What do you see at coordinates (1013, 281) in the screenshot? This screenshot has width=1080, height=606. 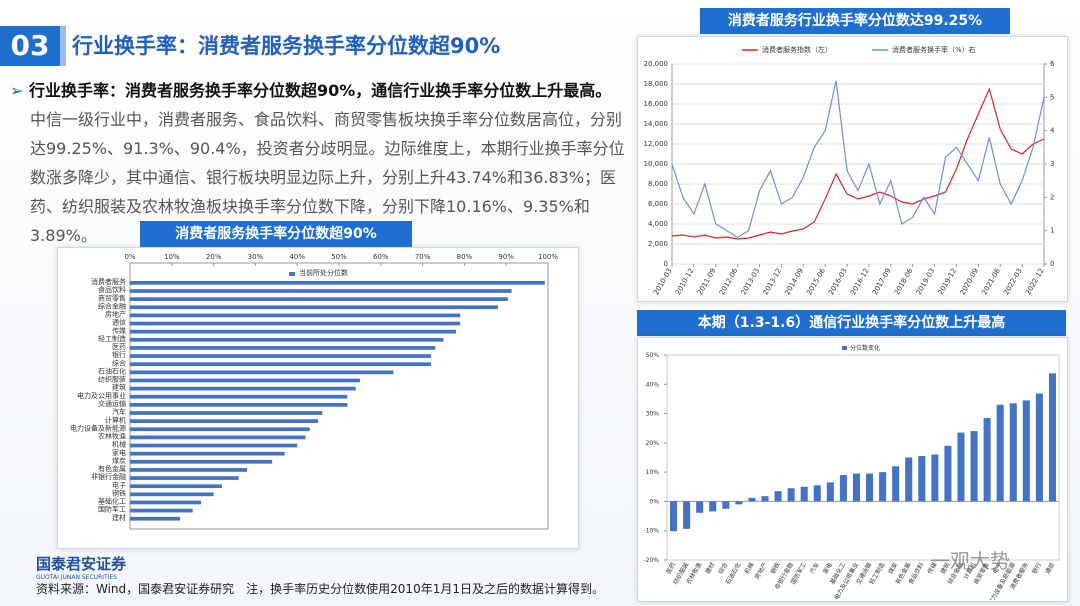 I see `x-tick-label: 2022-03` at bounding box center [1013, 281].